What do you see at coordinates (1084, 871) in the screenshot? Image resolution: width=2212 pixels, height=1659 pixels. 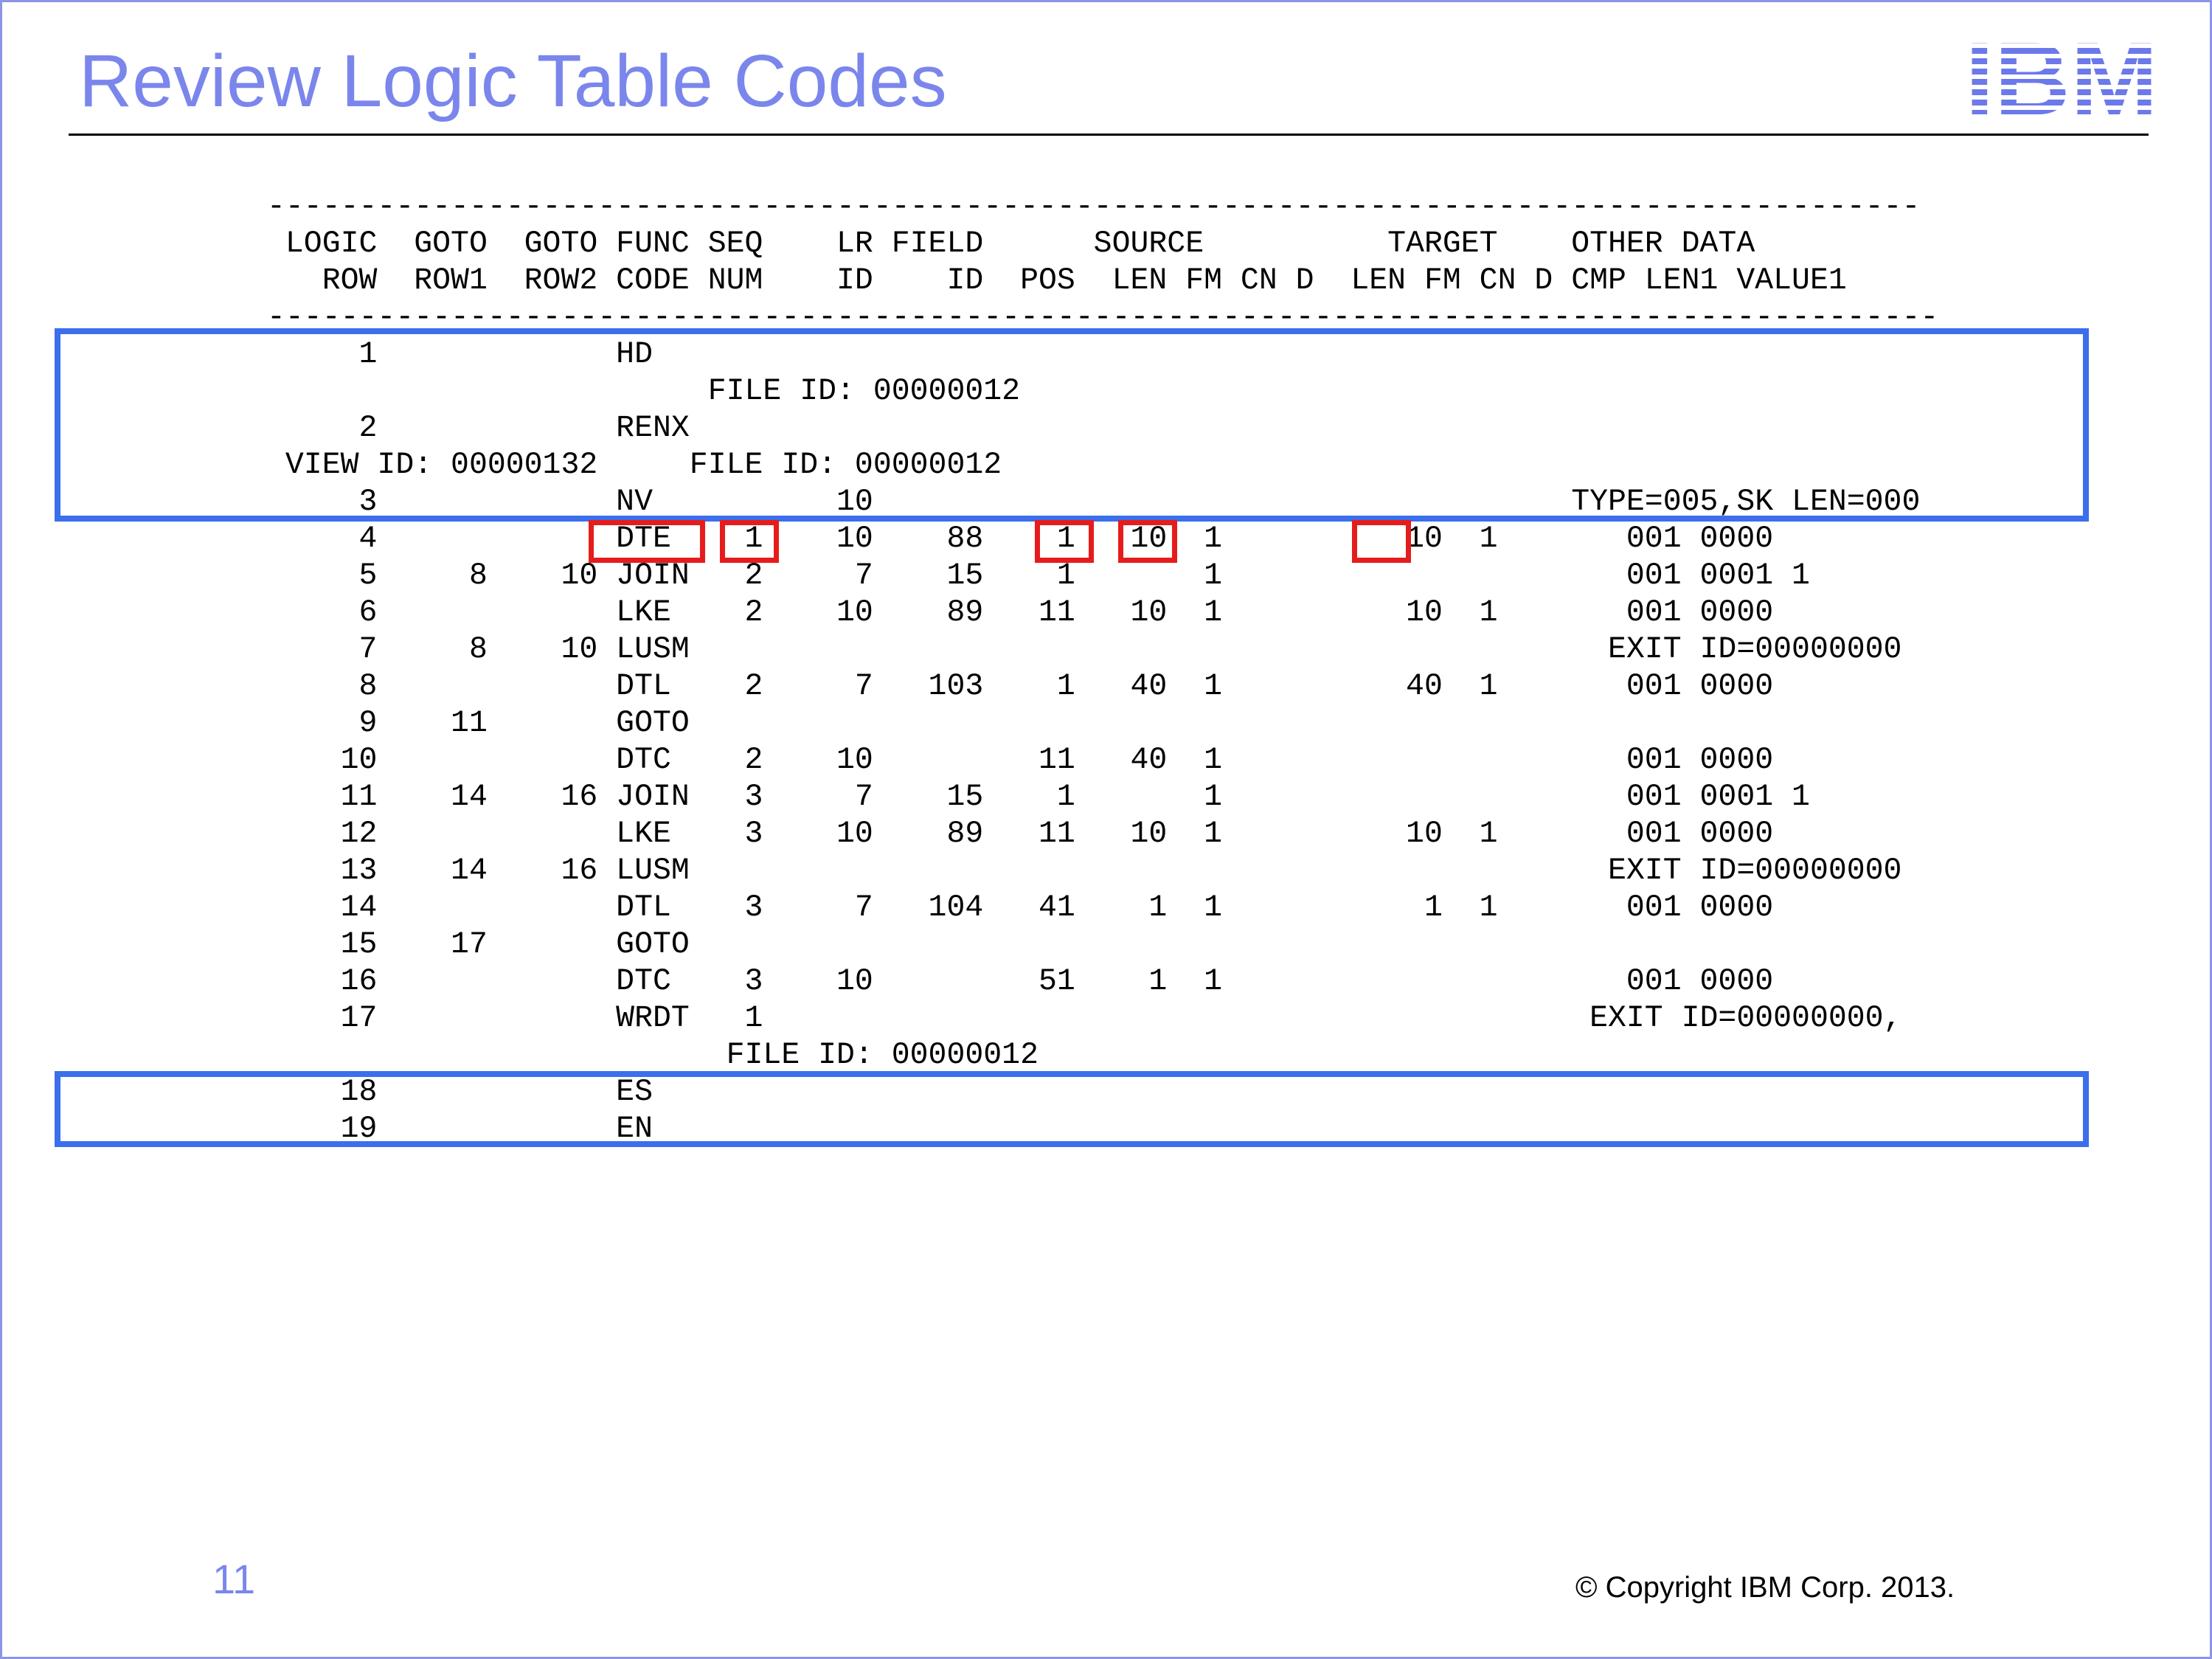 I see `logic-row: 13 14 16 LUSM EXIT ID=00000000` at bounding box center [1084, 871].